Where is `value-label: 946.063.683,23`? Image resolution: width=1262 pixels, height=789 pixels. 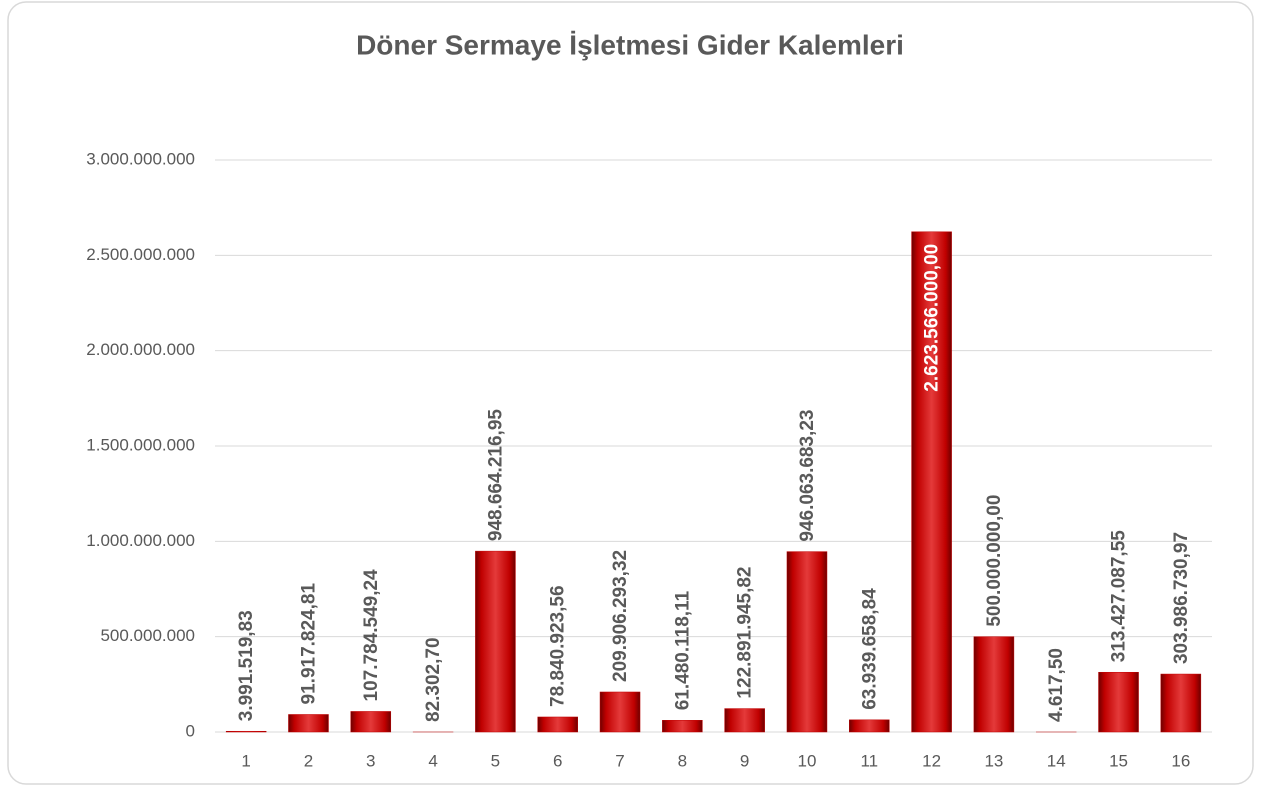 value-label: 946.063.683,23 is located at coordinates (807, 476).